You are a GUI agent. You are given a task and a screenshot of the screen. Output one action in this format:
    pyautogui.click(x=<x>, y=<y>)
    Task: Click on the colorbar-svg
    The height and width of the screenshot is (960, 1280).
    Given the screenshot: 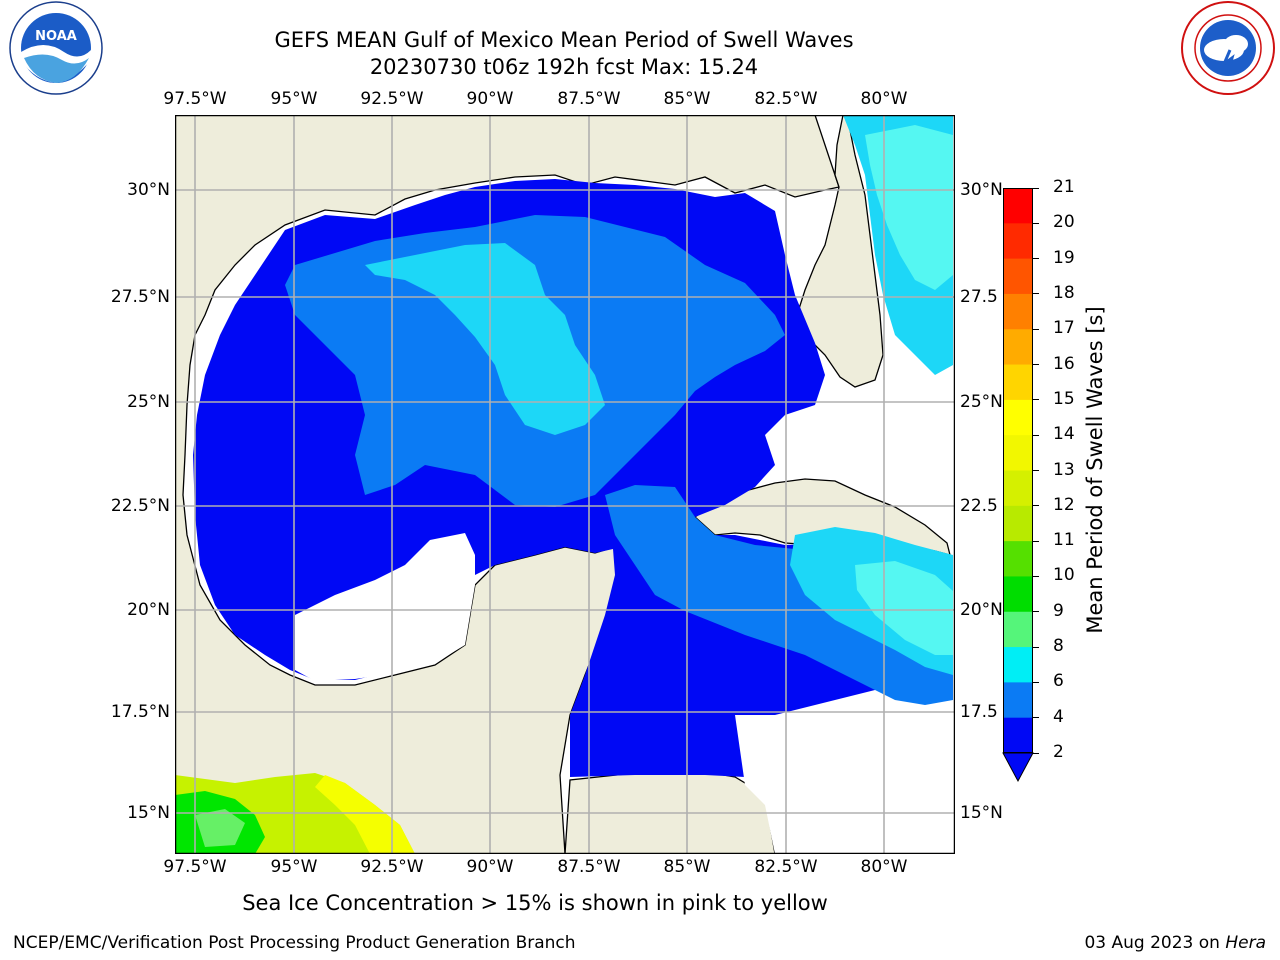 What is the action you would take?
    pyautogui.click(x=1018, y=485)
    